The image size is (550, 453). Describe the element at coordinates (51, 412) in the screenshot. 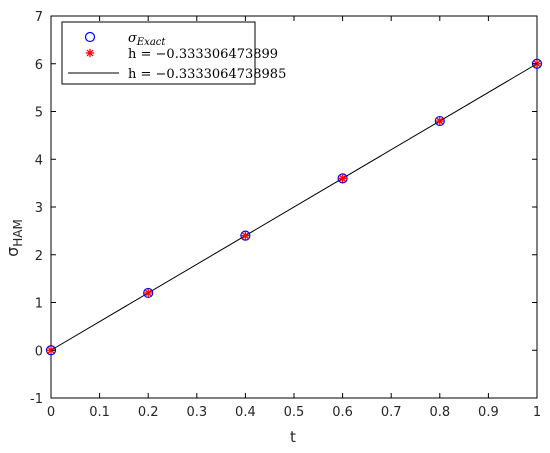

I see `x-tick-label: 0` at that location.